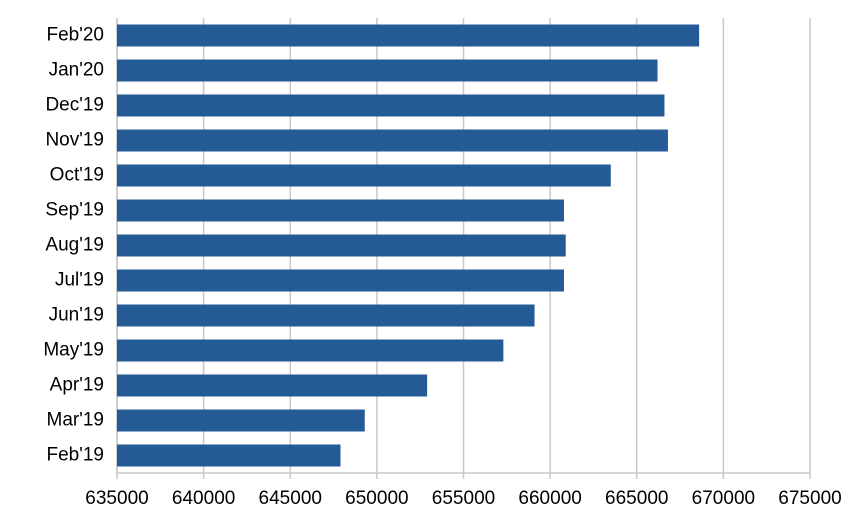 The height and width of the screenshot is (524, 862). I want to click on x-tick-label: 670000, so click(723, 498).